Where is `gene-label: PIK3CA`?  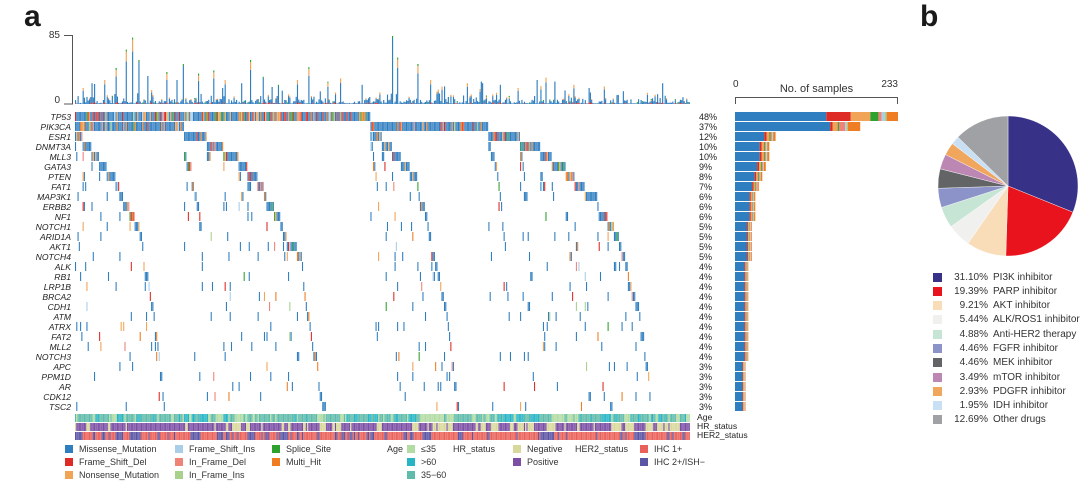
gene-label: PIK3CA is located at coordinates (55, 127).